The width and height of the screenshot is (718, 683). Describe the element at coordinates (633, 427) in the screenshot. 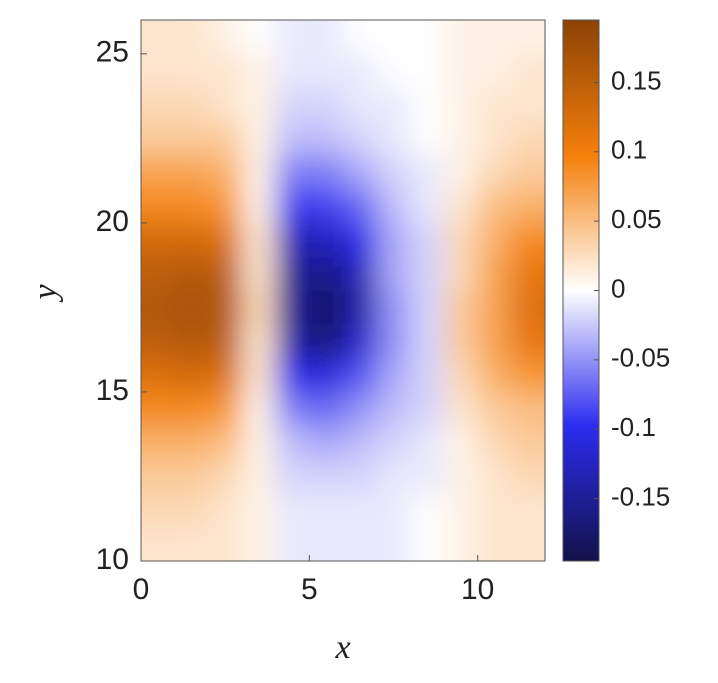

I see `colorbar-tick-label: -0.1` at that location.